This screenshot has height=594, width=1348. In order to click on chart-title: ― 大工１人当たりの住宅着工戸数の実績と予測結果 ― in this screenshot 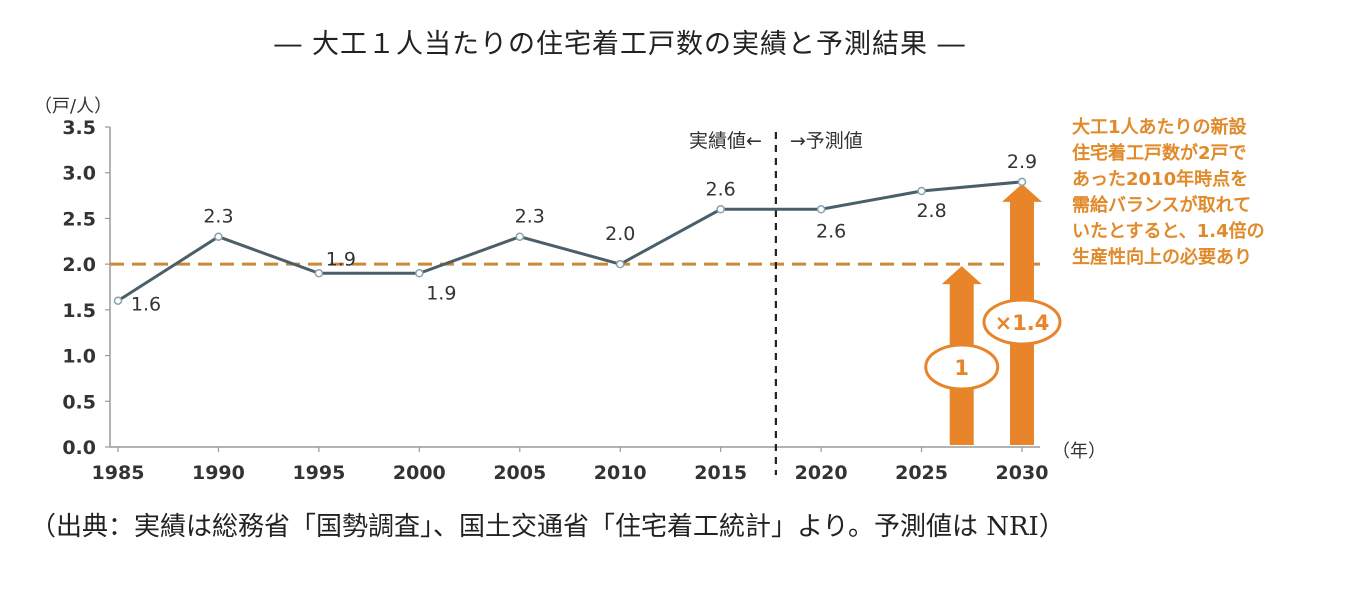, I will do `click(620, 44)`.